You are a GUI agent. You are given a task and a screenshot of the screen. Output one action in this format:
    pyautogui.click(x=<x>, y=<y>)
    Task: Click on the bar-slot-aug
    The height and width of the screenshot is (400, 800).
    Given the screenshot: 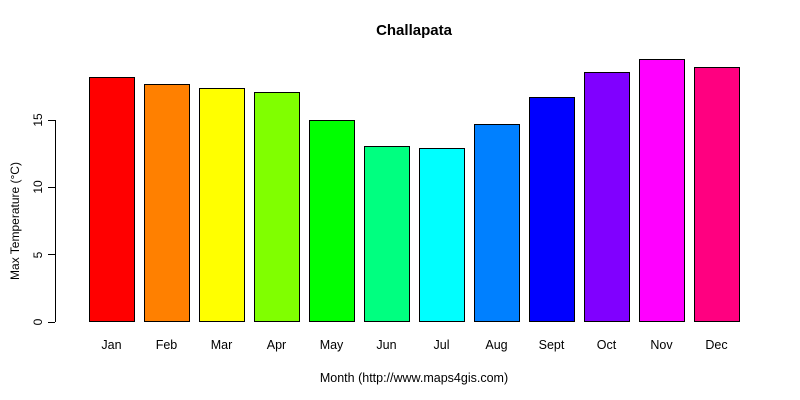 What is the action you would take?
    pyautogui.click(x=496, y=161)
    